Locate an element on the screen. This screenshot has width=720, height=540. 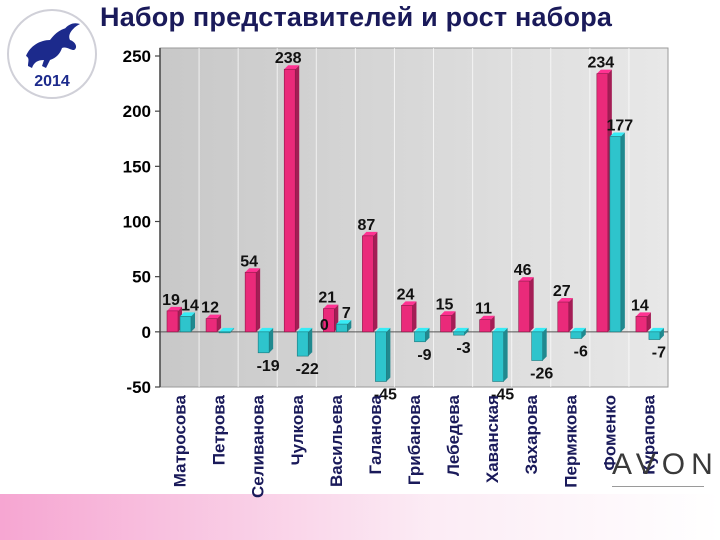
data-label-series-b: -26 is located at coordinates (541, 374).